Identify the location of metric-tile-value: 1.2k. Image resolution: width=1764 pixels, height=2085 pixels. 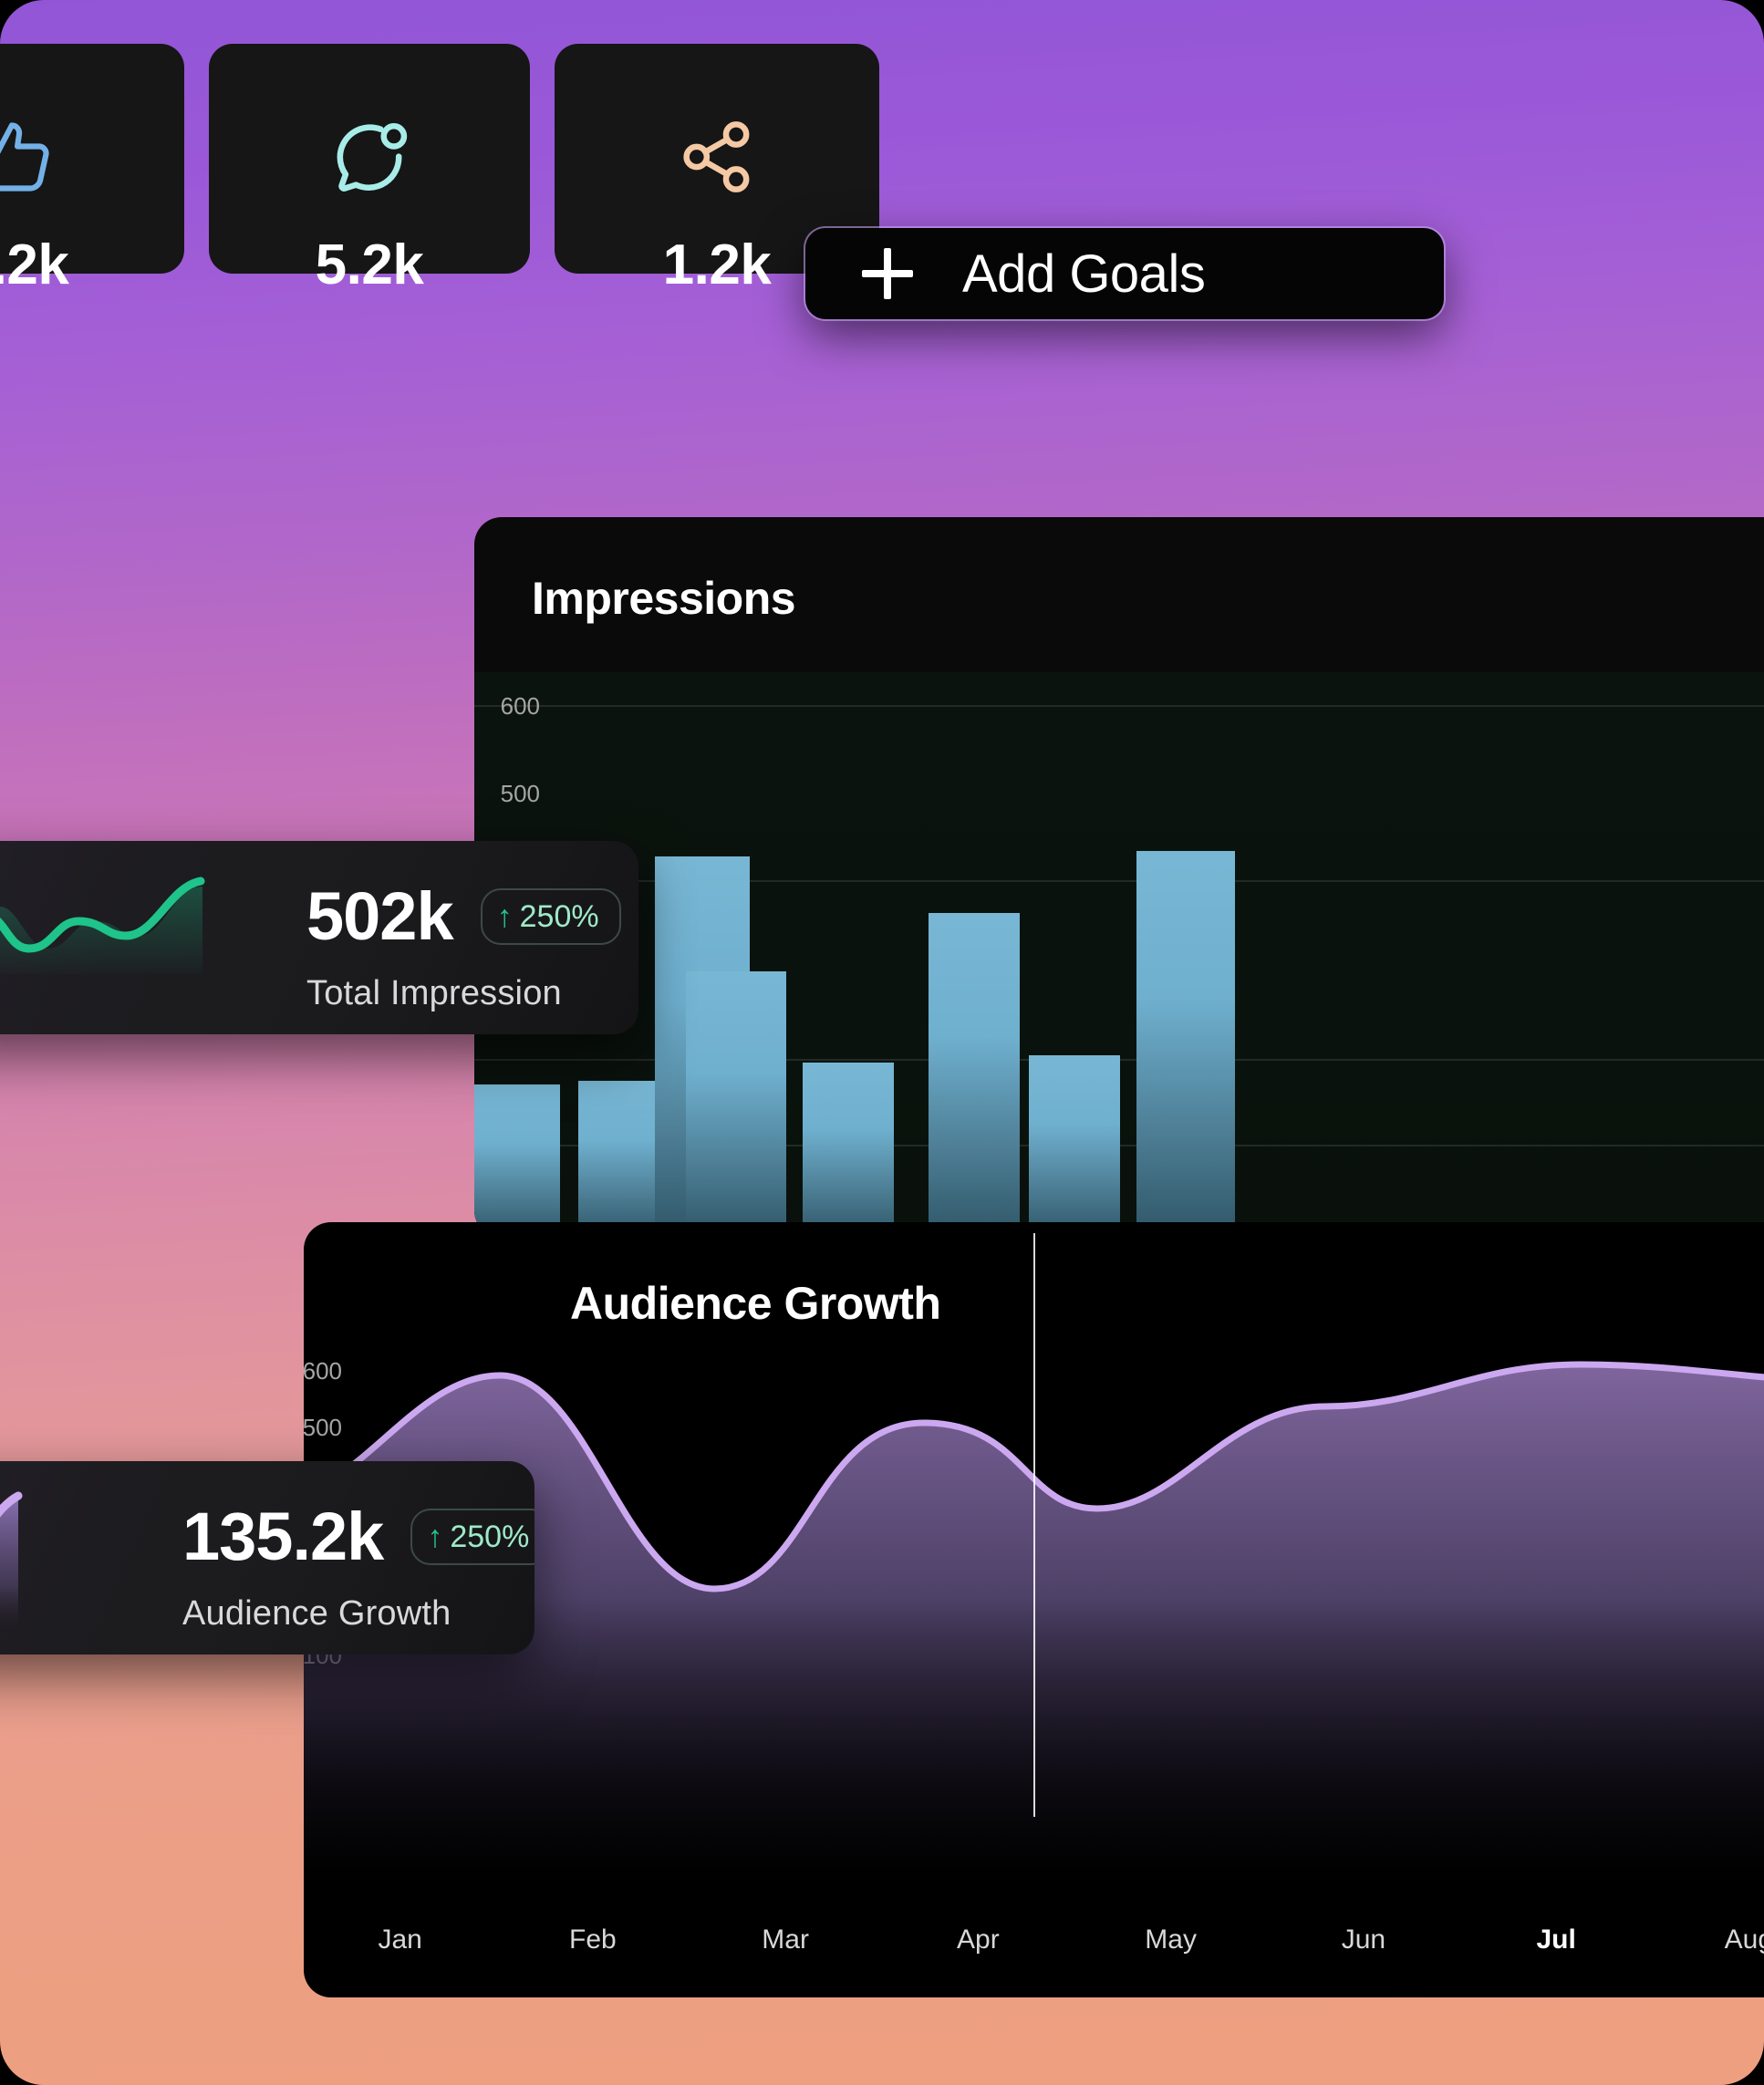
(717, 264).